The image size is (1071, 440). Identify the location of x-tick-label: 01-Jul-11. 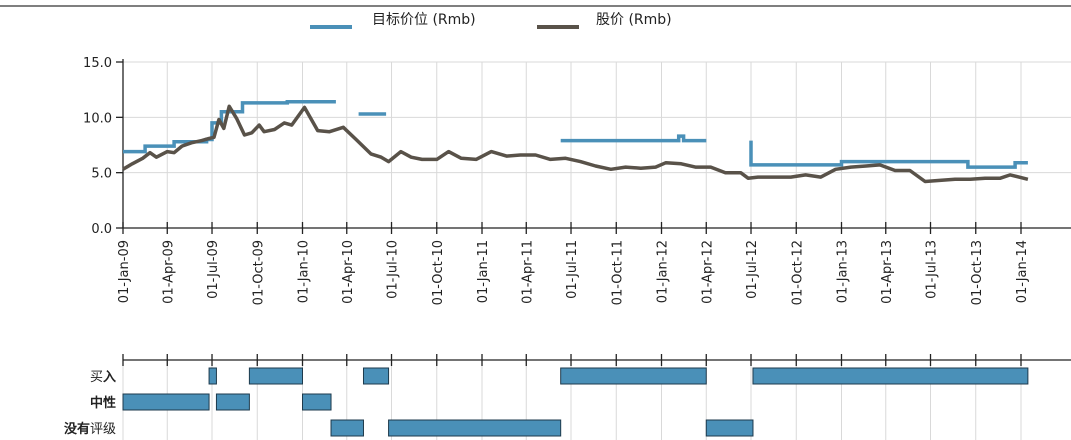
(572, 269).